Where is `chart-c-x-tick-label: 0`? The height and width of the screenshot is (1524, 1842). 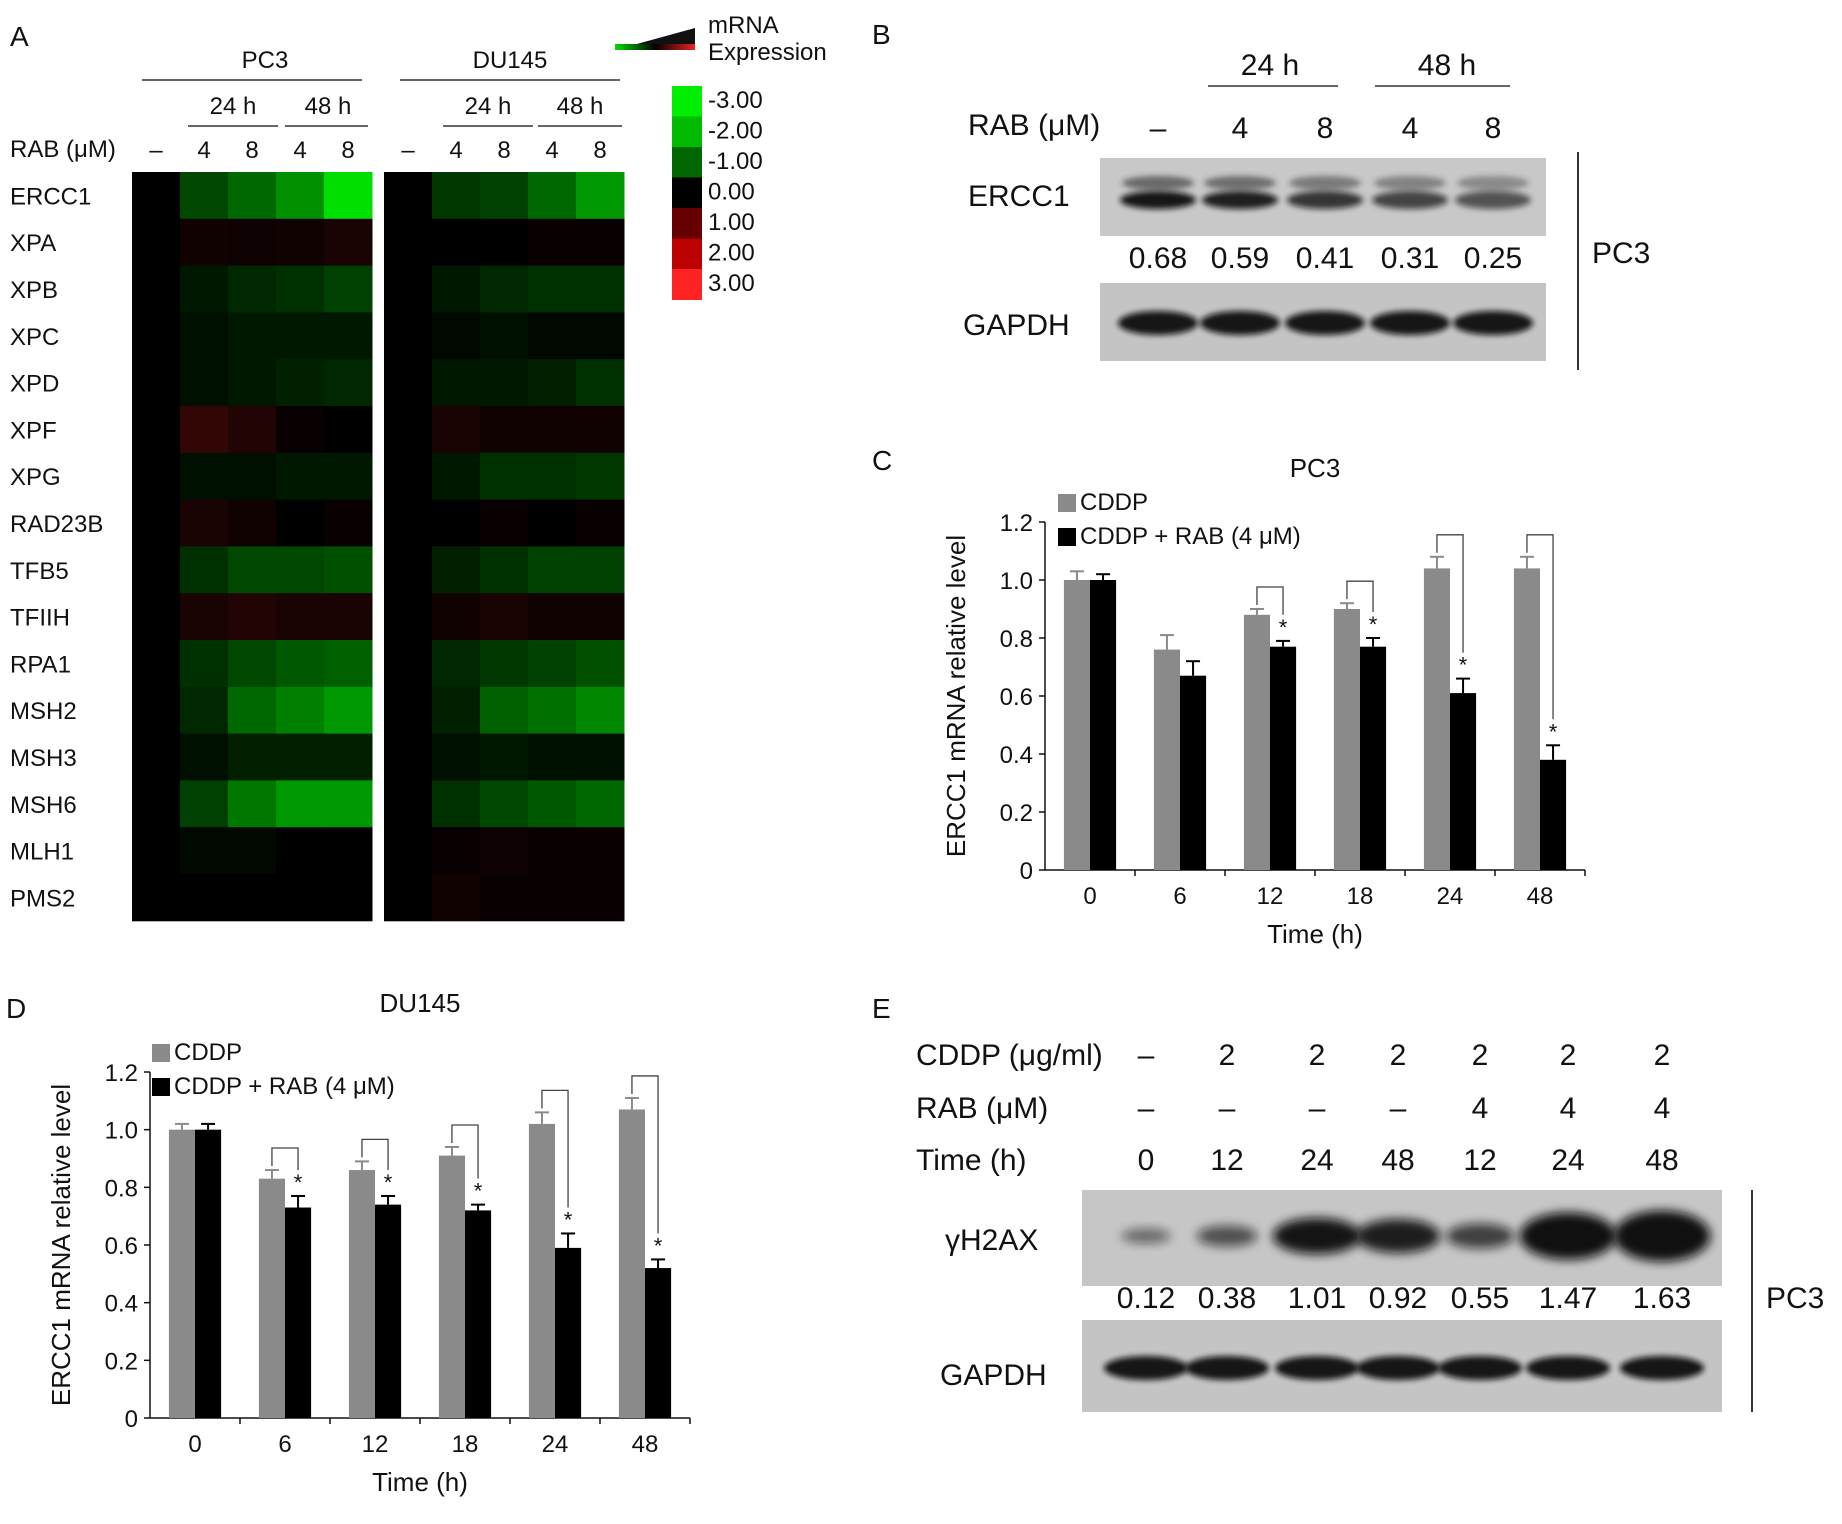
chart-c-x-tick-label: 0 is located at coordinates (1089, 896).